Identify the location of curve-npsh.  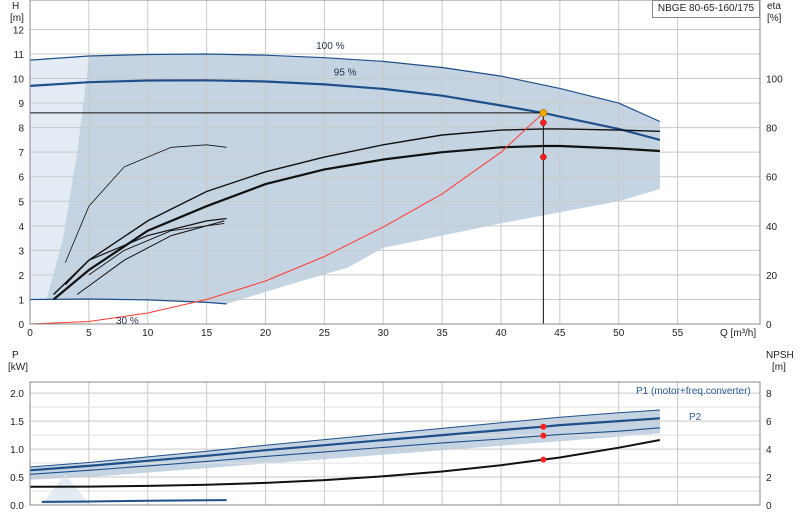
(345, 463).